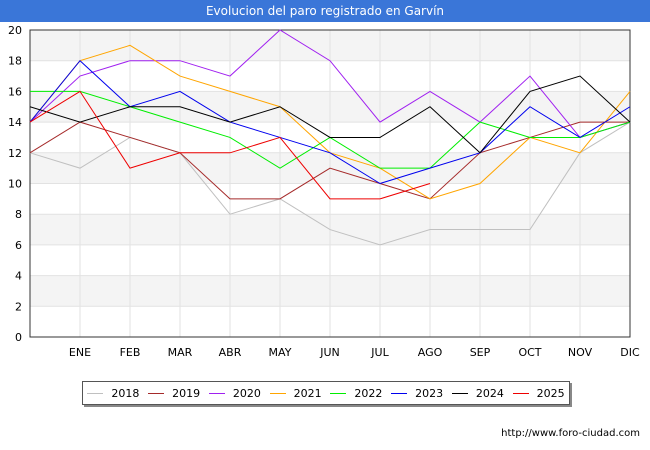  What do you see at coordinates (80, 352) in the screenshot?
I see `x-tick-label: ENE` at bounding box center [80, 352].